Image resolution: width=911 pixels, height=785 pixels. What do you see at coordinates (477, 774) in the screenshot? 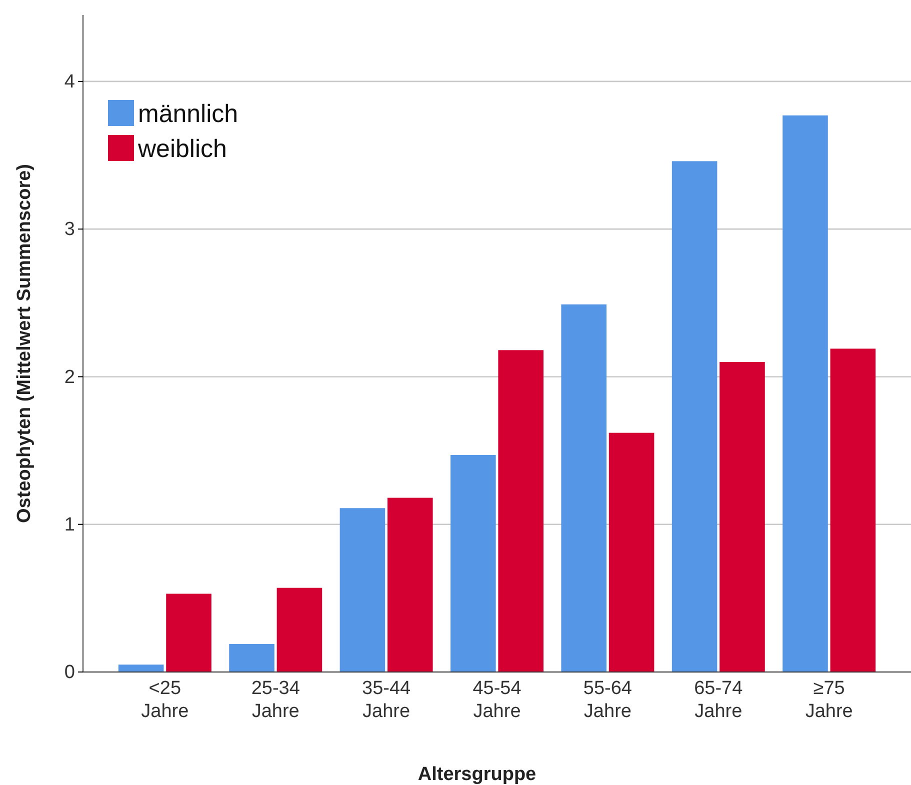
I see `x-axis-title: Altersgruppe` at bounding box center [477, 774].